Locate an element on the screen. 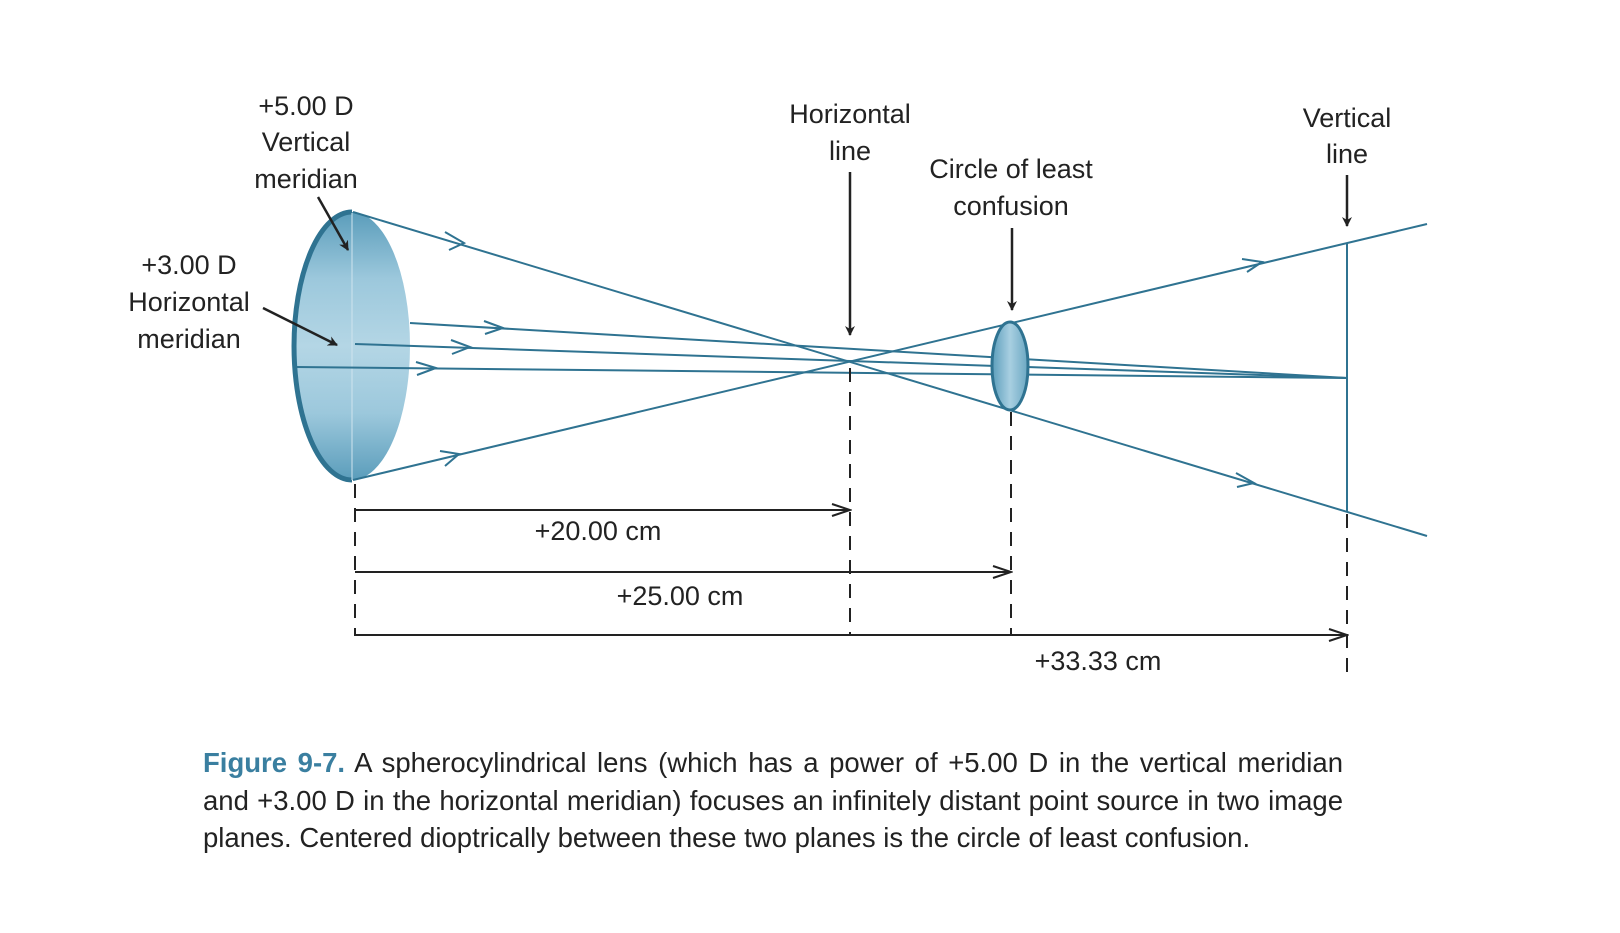 The image size is (1620, 933). circle-of-least-confusion-label: Circle of least confusion is located at coordinates (1011, 187).